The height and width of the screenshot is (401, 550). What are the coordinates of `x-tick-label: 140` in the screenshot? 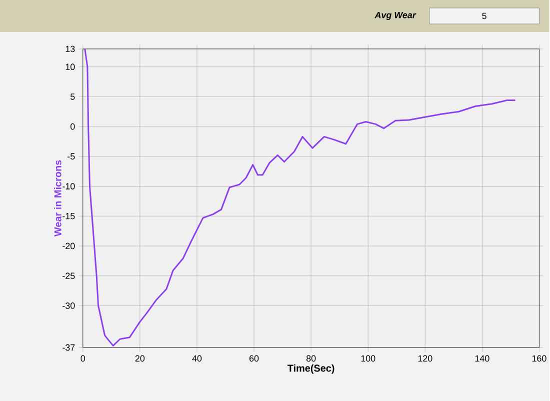 It's located at (482, 358).